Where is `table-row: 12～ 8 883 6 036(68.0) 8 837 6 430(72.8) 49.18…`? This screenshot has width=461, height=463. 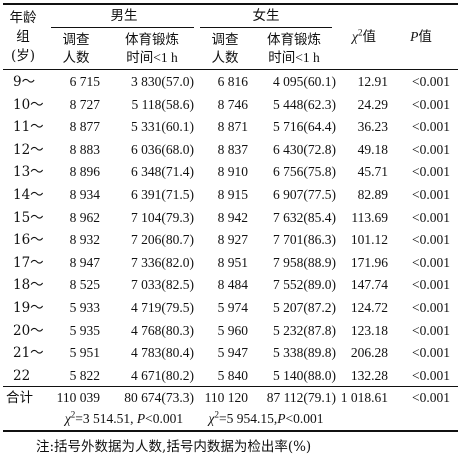
table-row: 12～ 8 883 6 036(68.0) 8 837 6 430(72.8) 49.18… is located at coordinates (230, 150).